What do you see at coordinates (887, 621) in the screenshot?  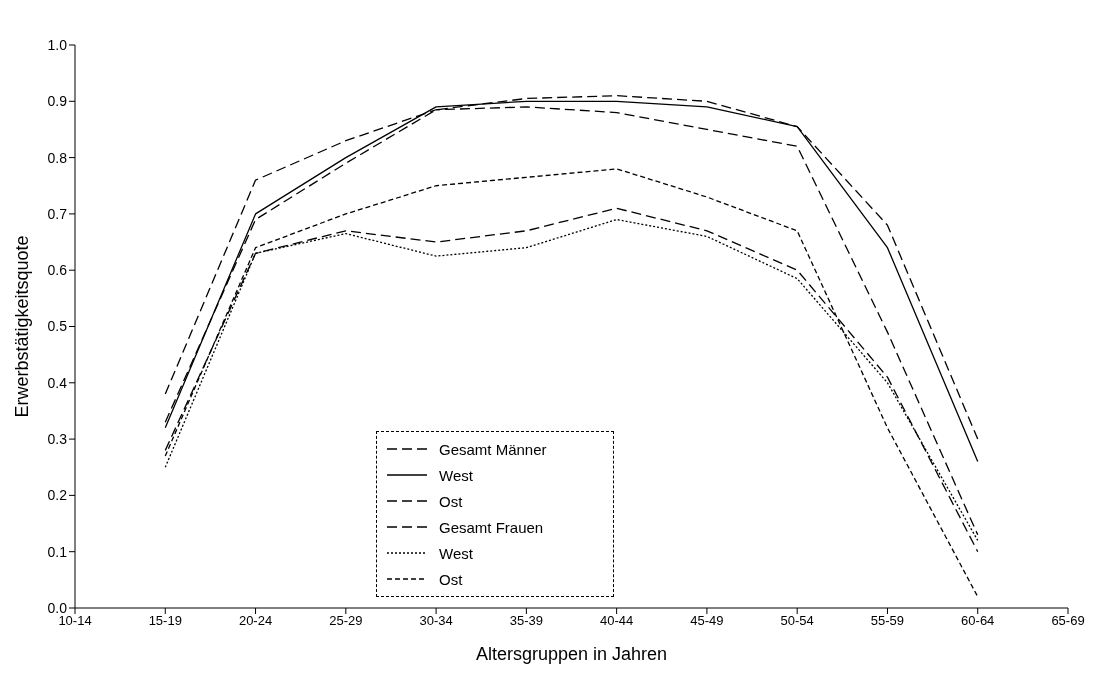 I see `x-tick-label: 55-59` at bounding box center [887, 621].